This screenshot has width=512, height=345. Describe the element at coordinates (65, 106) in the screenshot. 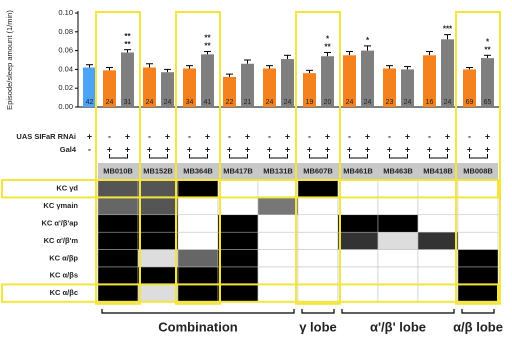

I see `y-tick-label: 0.00` at that location.